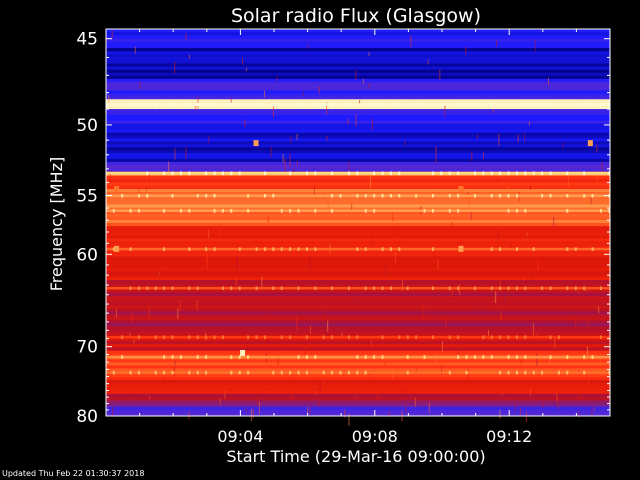 The image size is (640, 480). I want to click on x-axis-label: Start Time (29-Mar-16 09:00:00), so click(355, 456).